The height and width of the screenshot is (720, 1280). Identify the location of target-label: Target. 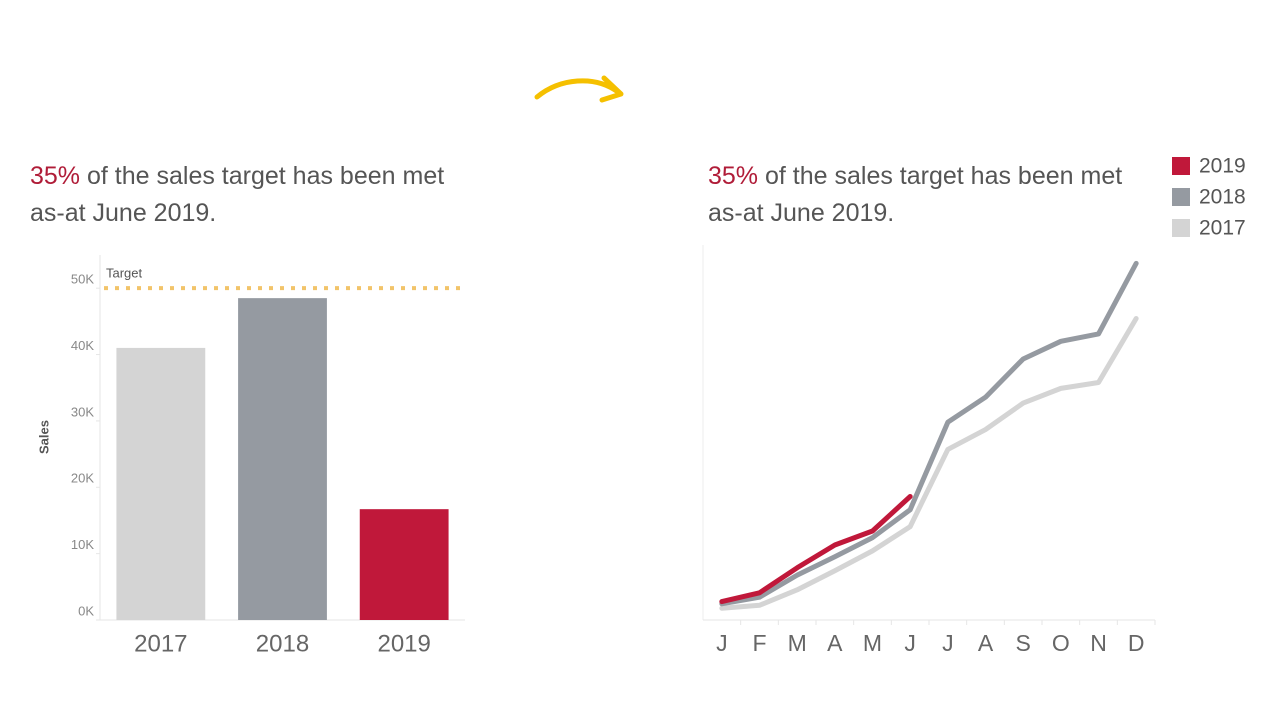
(124, 273).